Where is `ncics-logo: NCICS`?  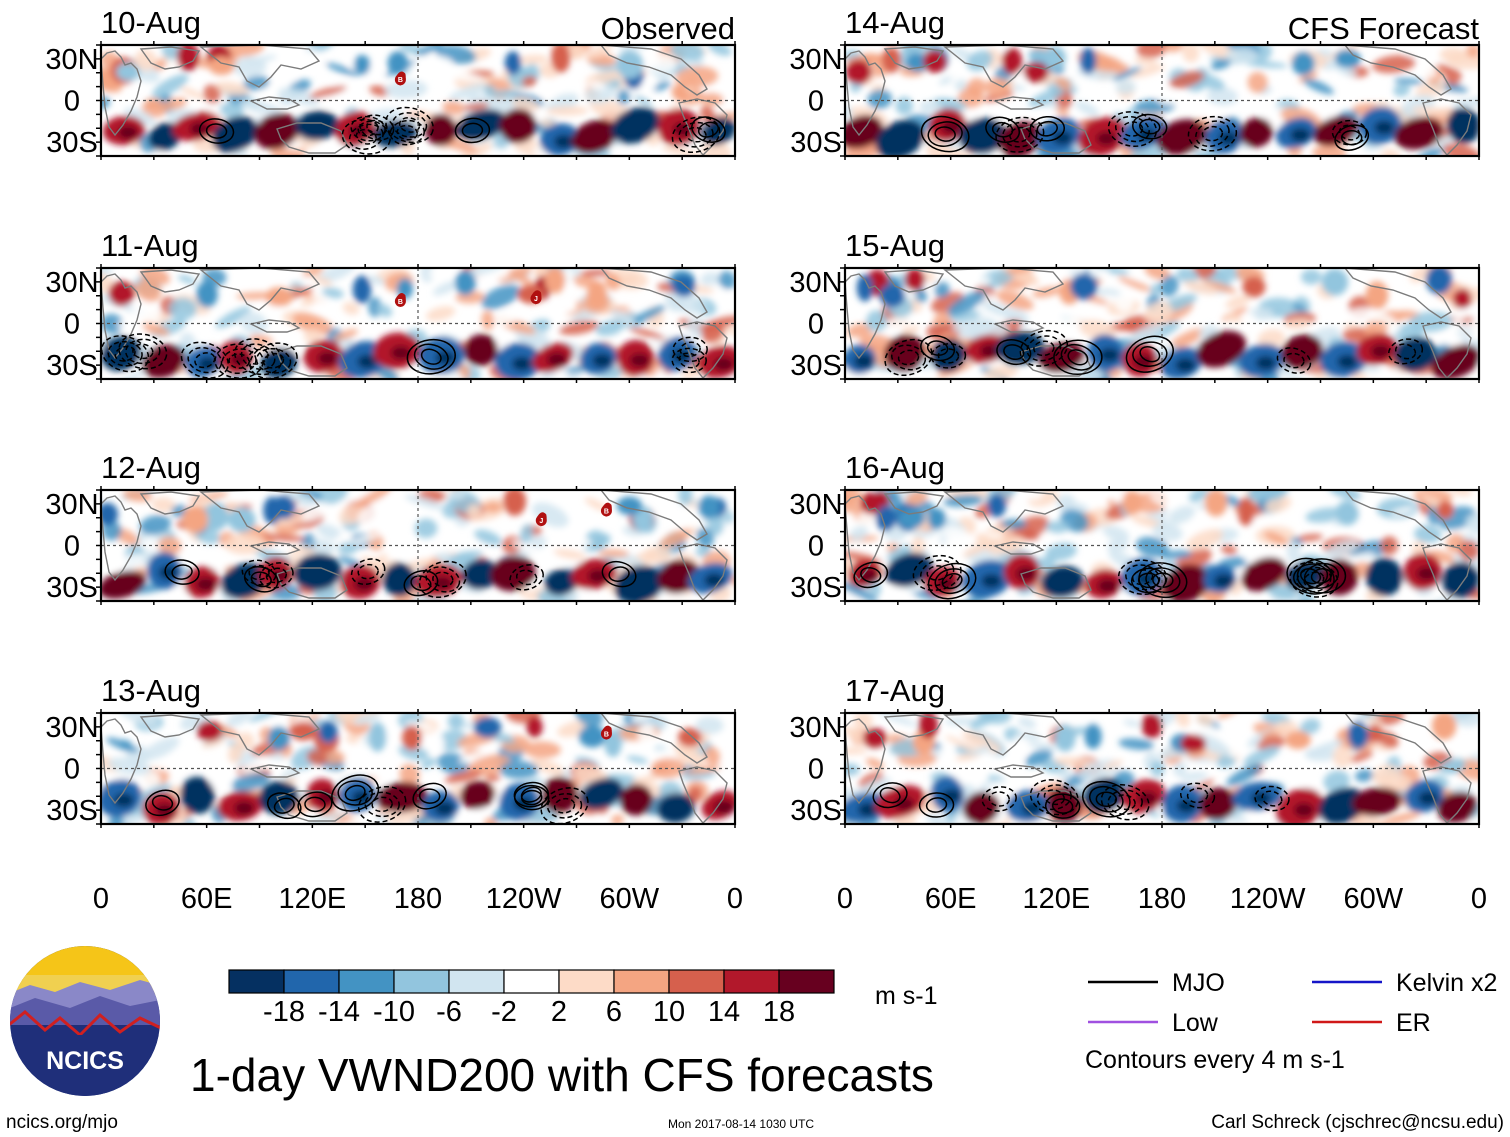 ncics-logo: NCICS is located at coordinates (85, 1021).